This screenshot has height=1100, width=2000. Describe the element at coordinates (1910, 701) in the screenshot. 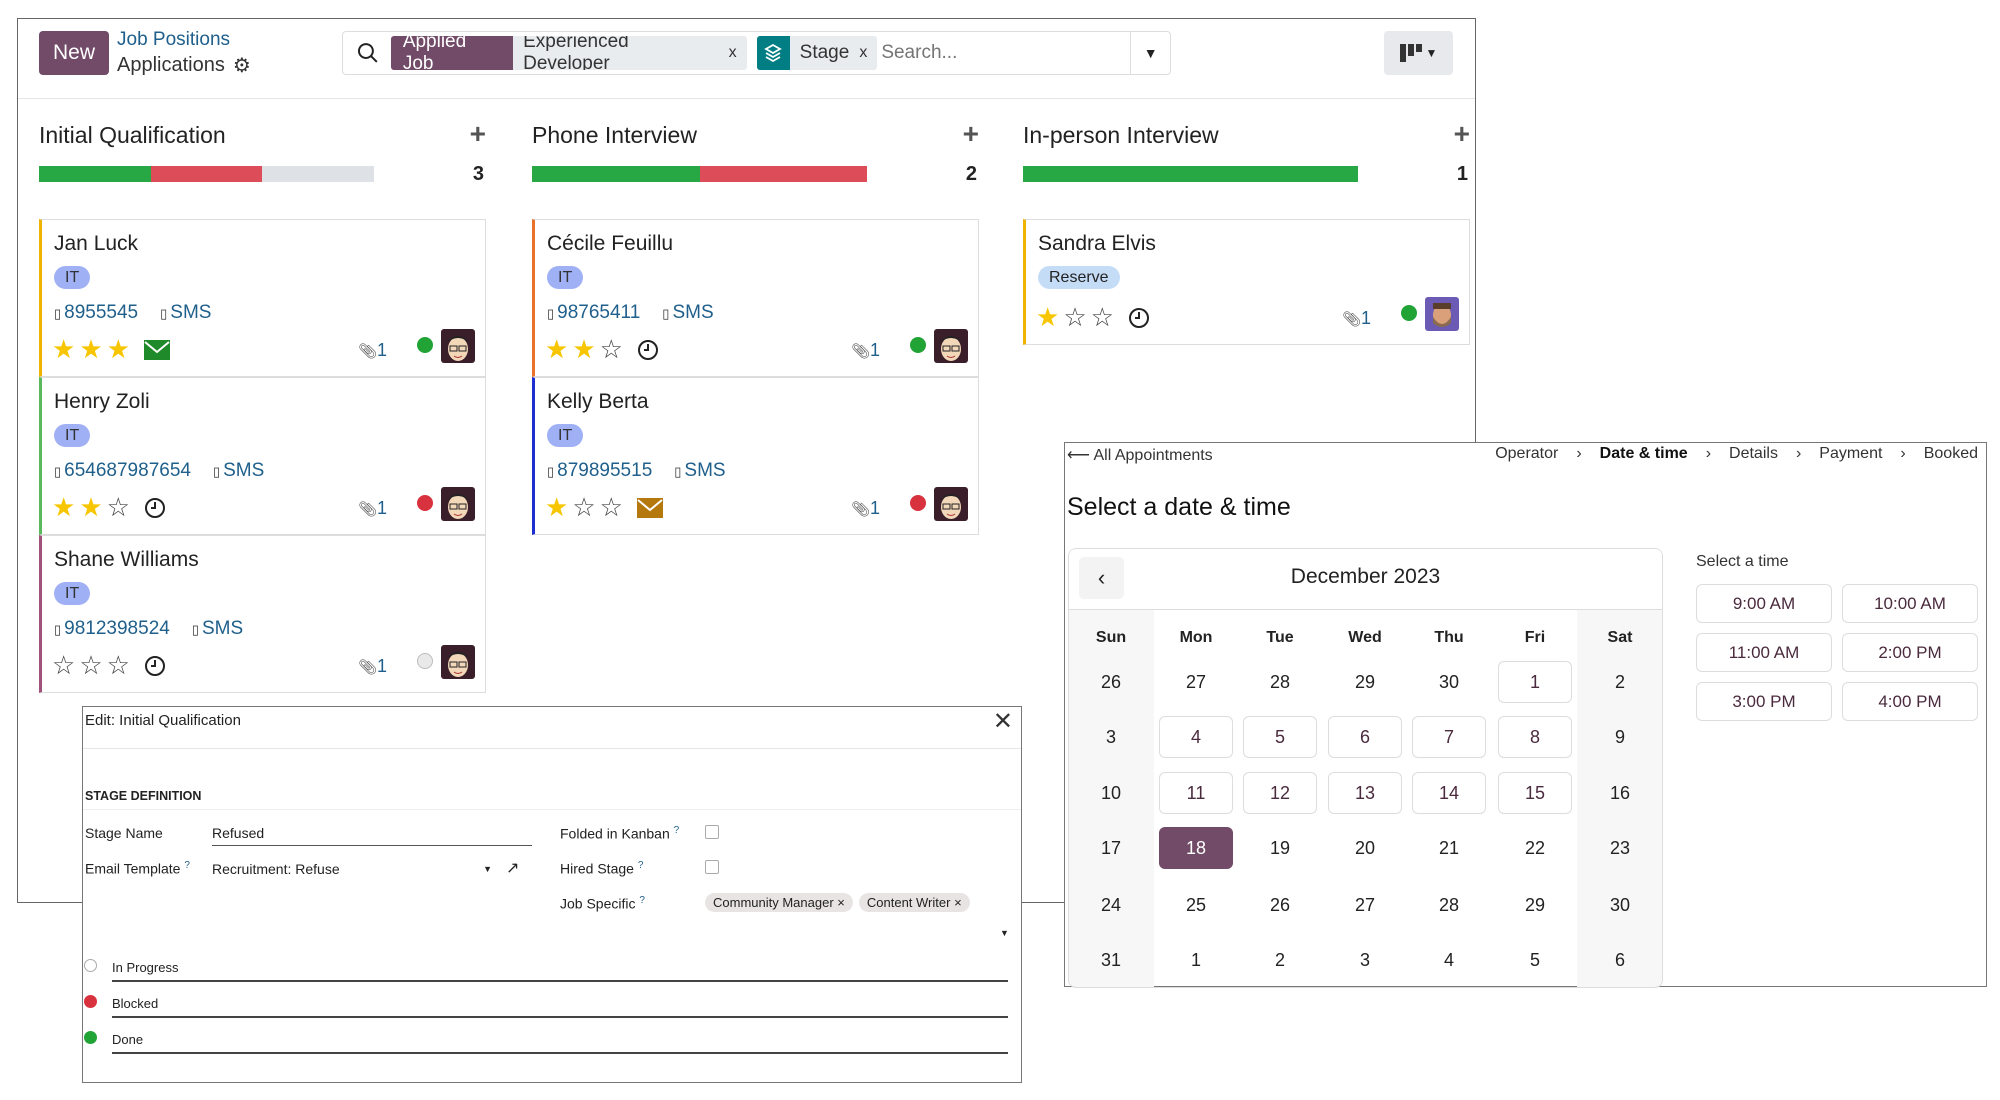

I see `time-slot-button: 4:00 PM` at that location.